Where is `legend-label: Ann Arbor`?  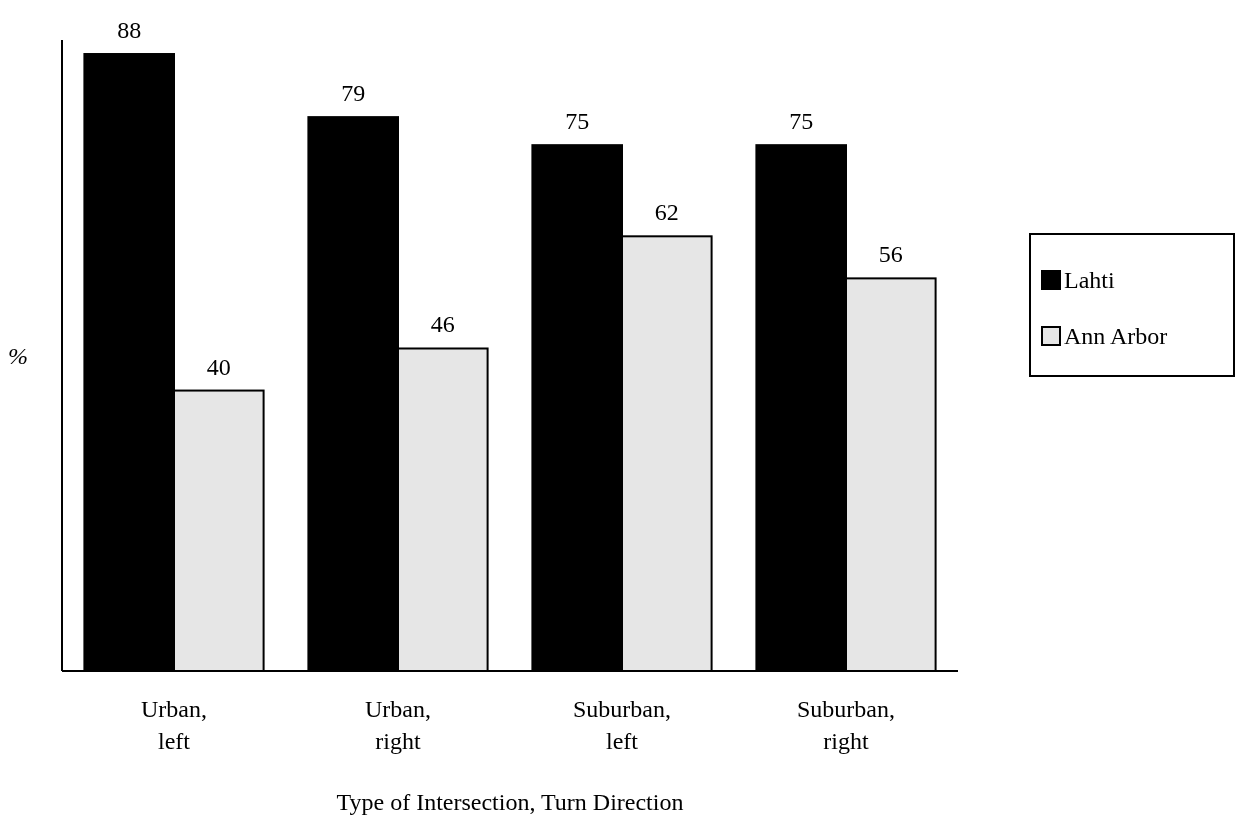
legend-label: Ann Arbor is located at coordinates (1116, 336).